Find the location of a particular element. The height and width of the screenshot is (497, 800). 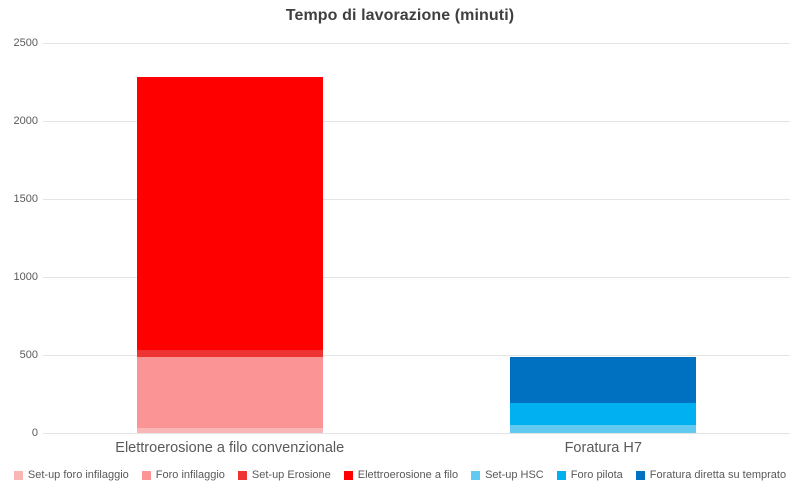

y-axis-tick-label: 1500 is located at coordinates (25, 199).